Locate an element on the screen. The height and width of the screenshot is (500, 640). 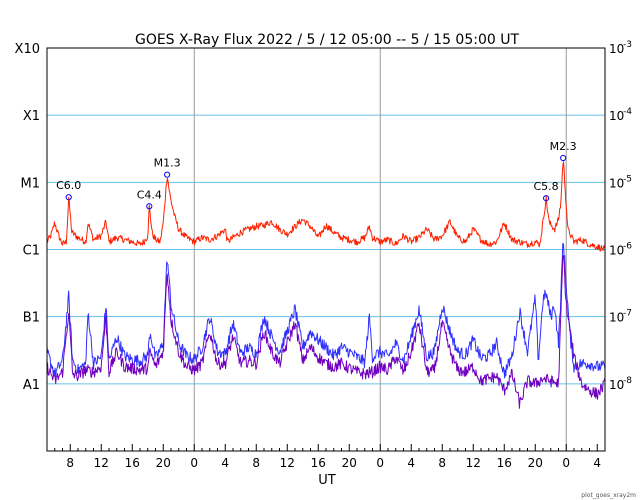
y-left-tick-label: A1 is located at coordinates (31, 385).